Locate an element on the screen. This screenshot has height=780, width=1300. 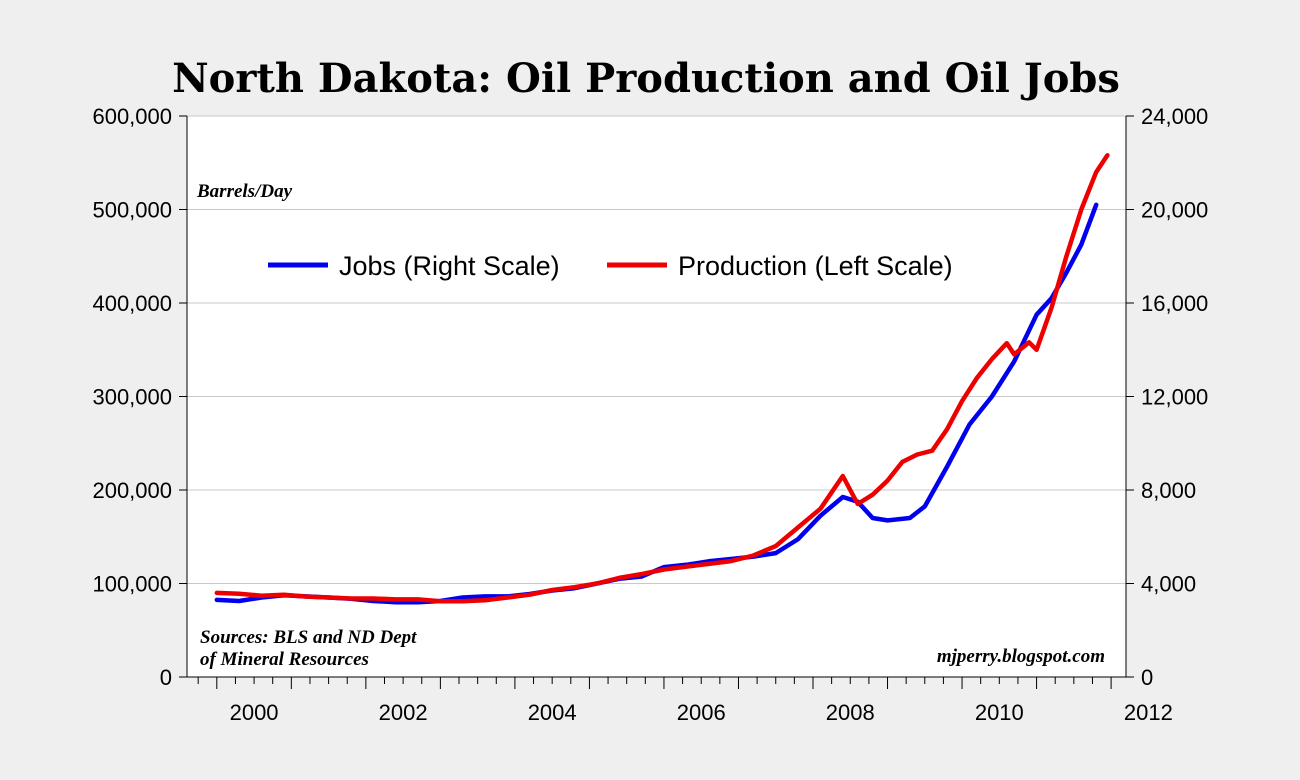
left-axis-unit-label: Barrels/Day is located at coordinates (244, 191).